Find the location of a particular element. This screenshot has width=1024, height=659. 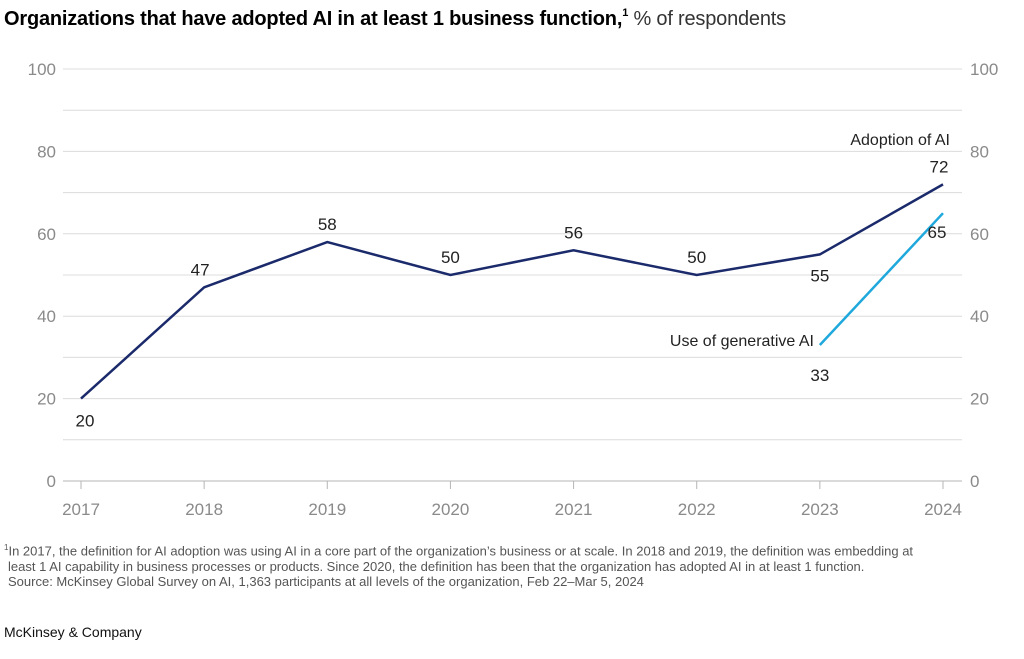

x-tick-label: 2021 is located at coordinates (574, 509).